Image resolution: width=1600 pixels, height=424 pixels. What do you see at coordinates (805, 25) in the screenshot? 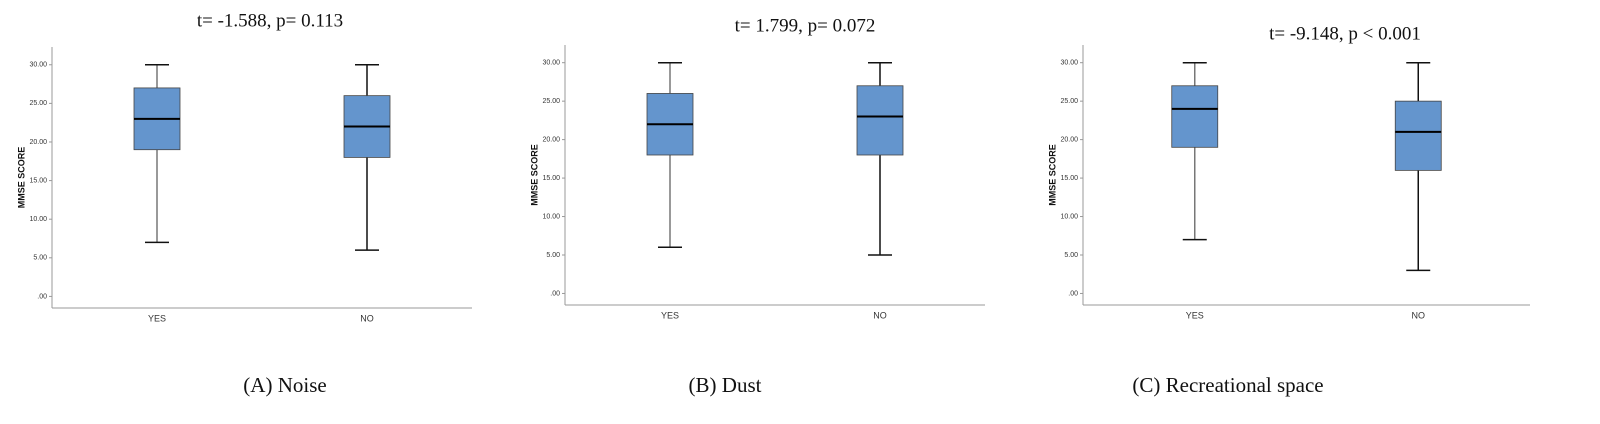
I see `chart-title: t= 1.799, p= 0.072` at bounding box center [805, 25].